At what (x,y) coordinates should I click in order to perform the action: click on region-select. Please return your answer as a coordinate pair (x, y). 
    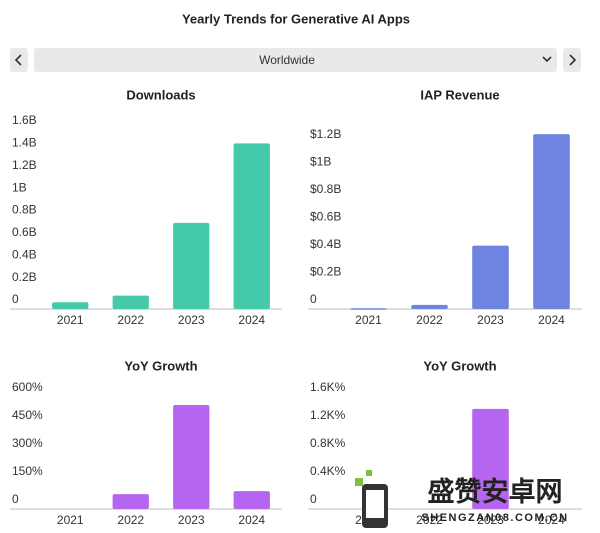
    Looking at the image, I should click on (295, 60).